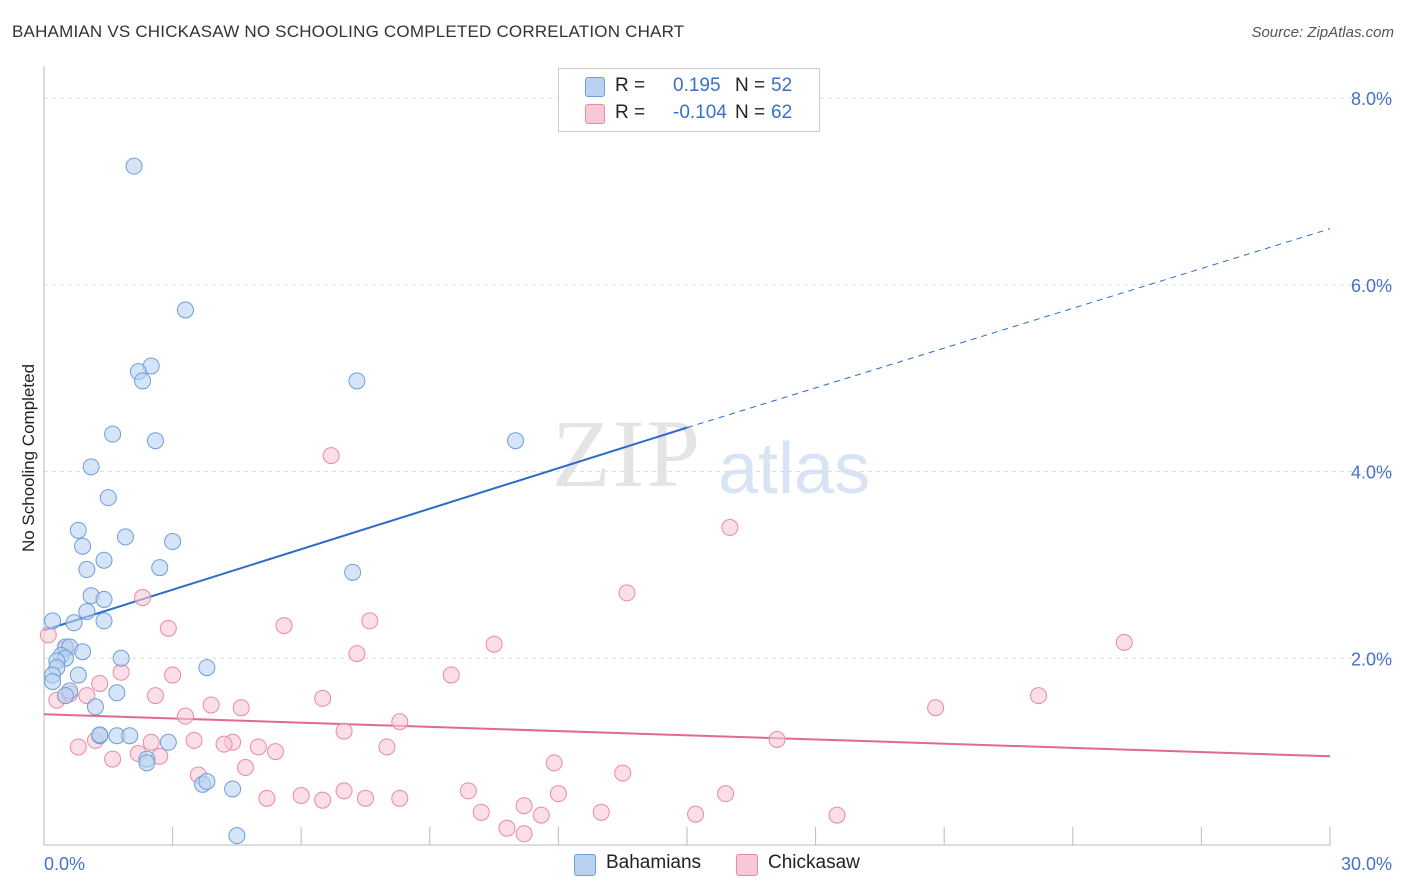  What do you see at coordinates (1371, 99) in the screenshot?
I see `y-tick-label: 8.0%` at bounding box center [1371, 99].